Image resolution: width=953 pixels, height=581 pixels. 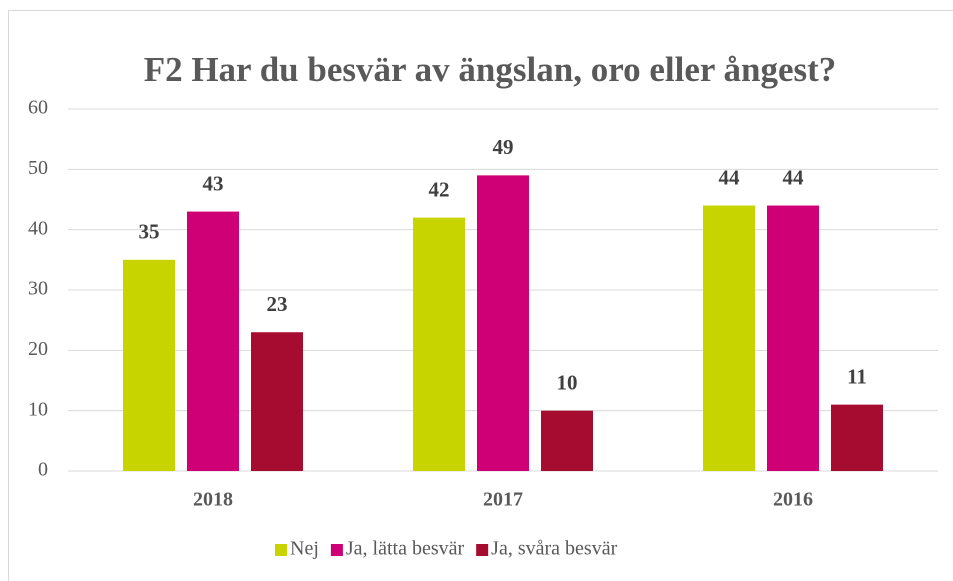 What do you see at coordinates (439, 189) in the screenshot?
I see `data-label: 42` at bounding box center [439, 189].